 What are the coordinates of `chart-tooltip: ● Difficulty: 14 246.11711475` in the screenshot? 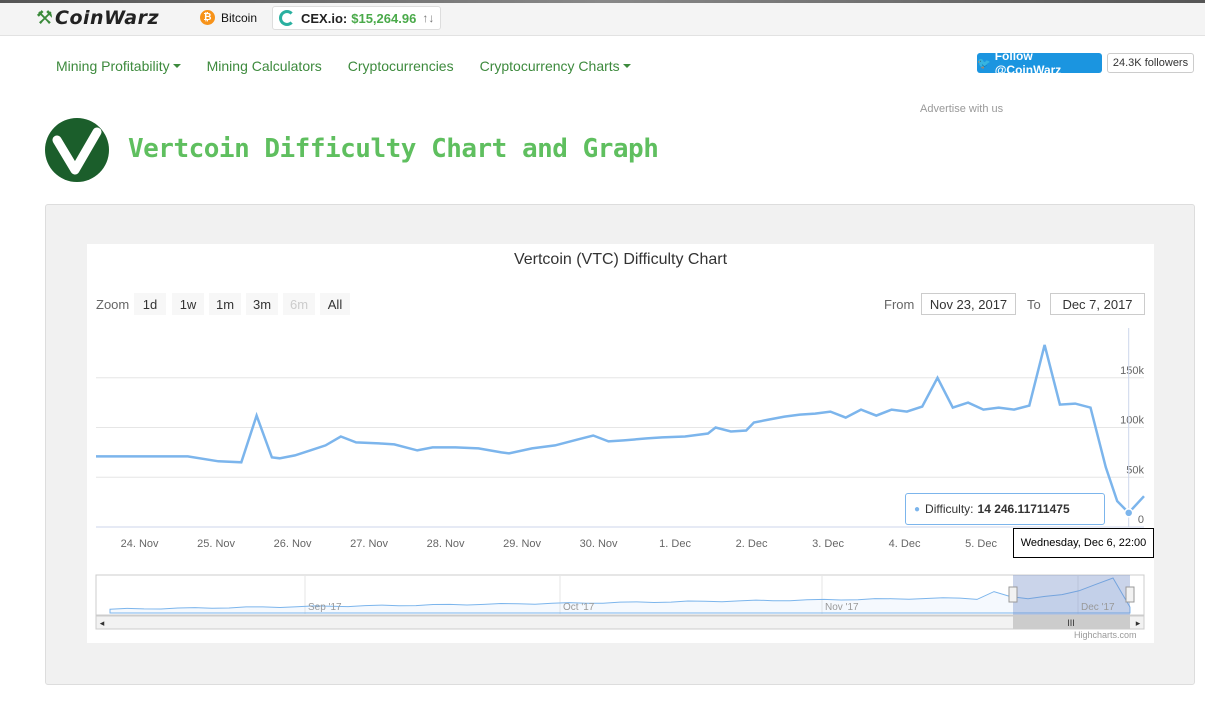 It's located at (1005, 509).